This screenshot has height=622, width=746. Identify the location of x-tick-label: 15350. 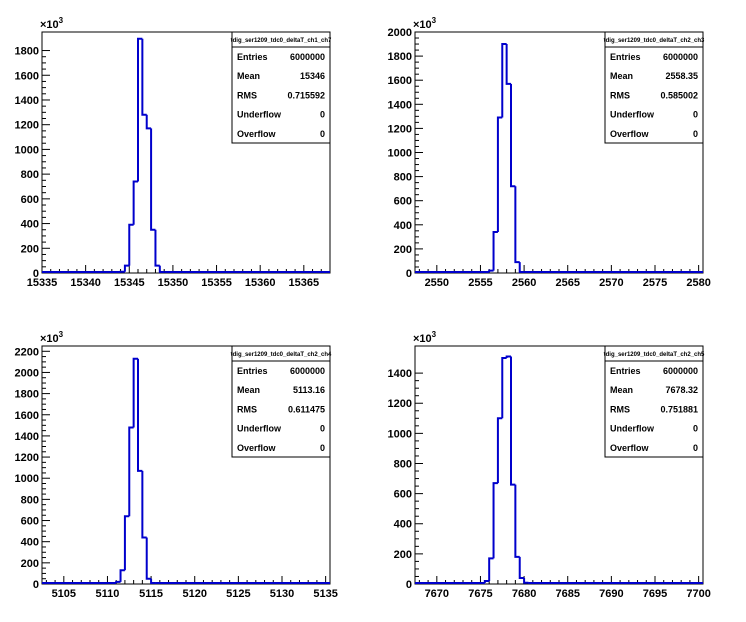
(173, 283).